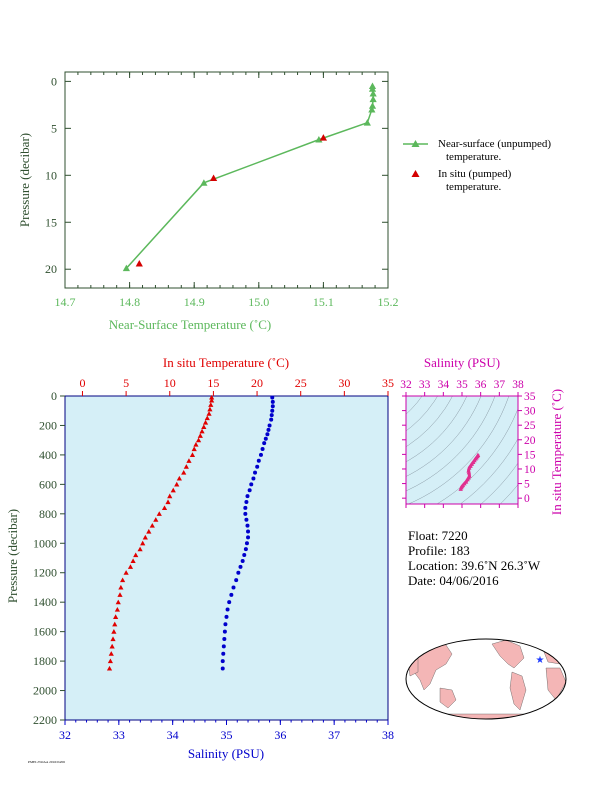 This screenshot has width=612, height=792. I want to click on world-map: ★, so click(486, 679).